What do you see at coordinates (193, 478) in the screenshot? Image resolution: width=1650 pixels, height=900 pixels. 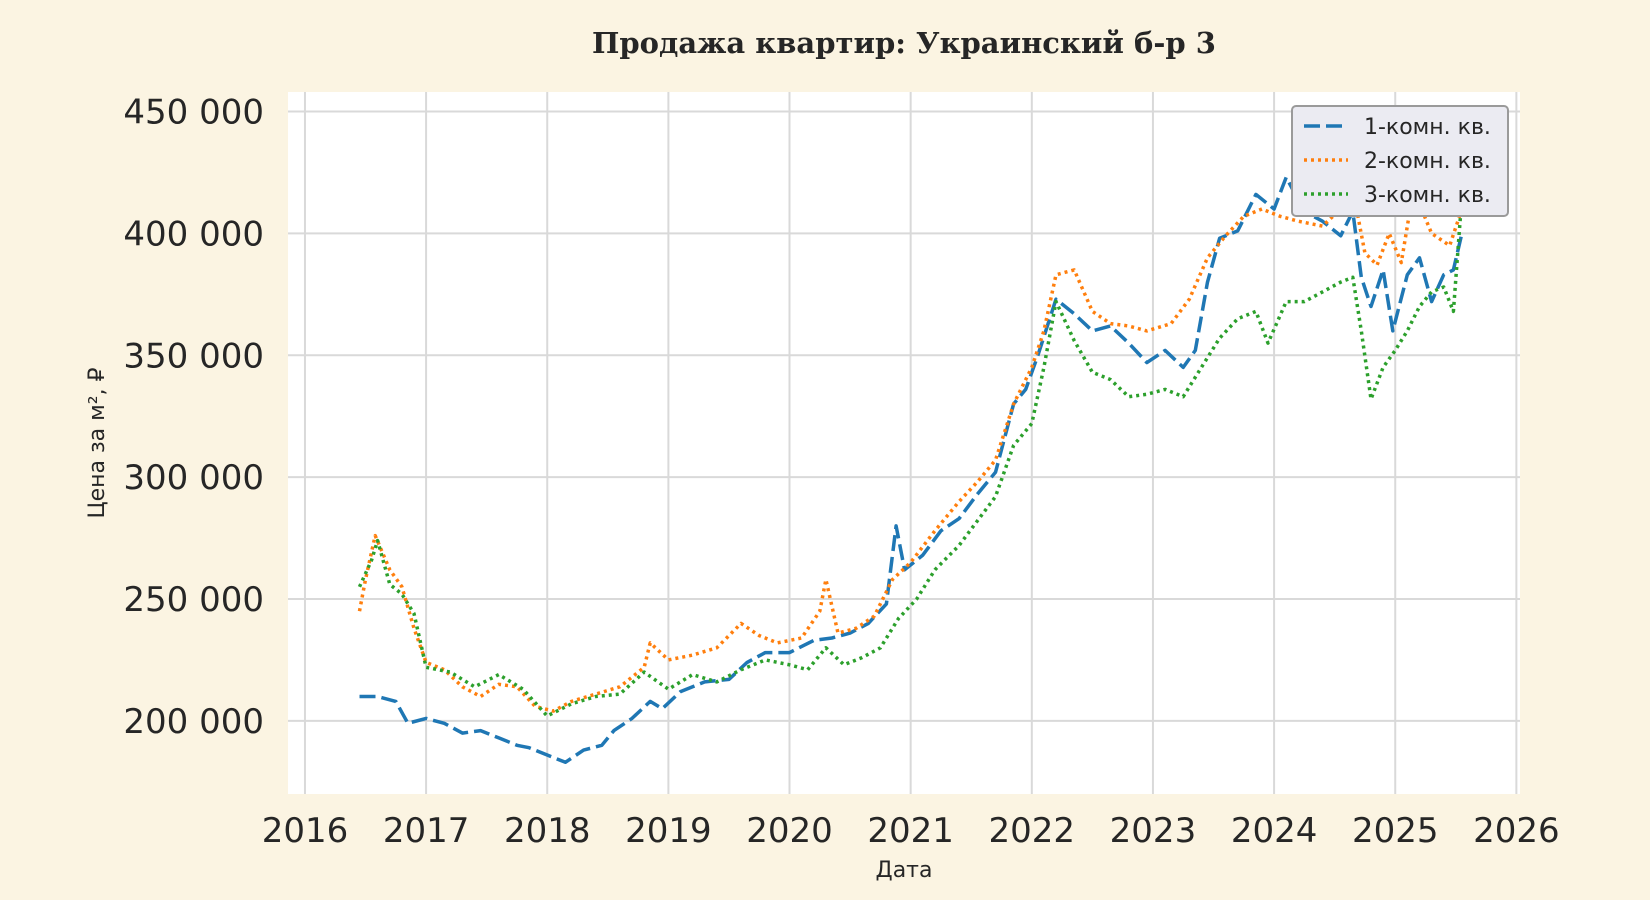 I see `y-tick-label: 300 000` at bounding box center [193, 478].